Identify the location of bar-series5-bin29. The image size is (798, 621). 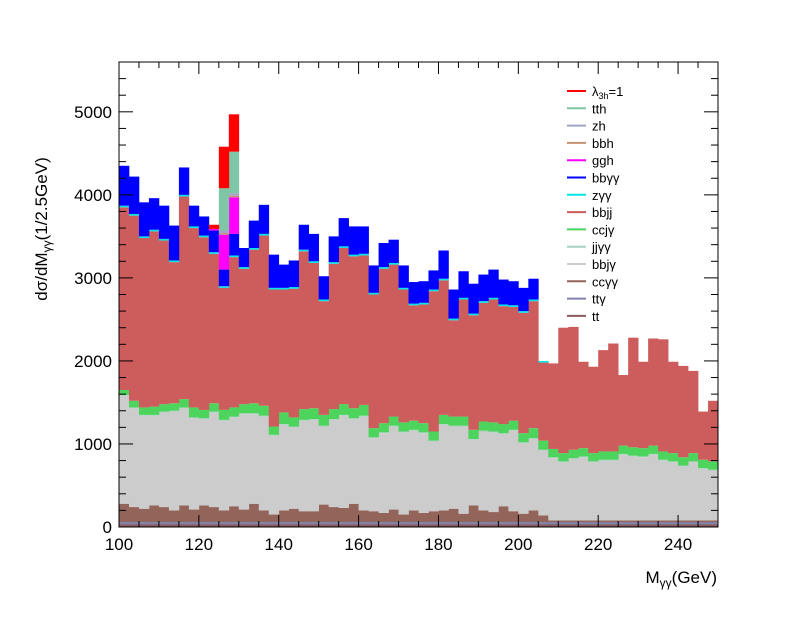
(413, 425).